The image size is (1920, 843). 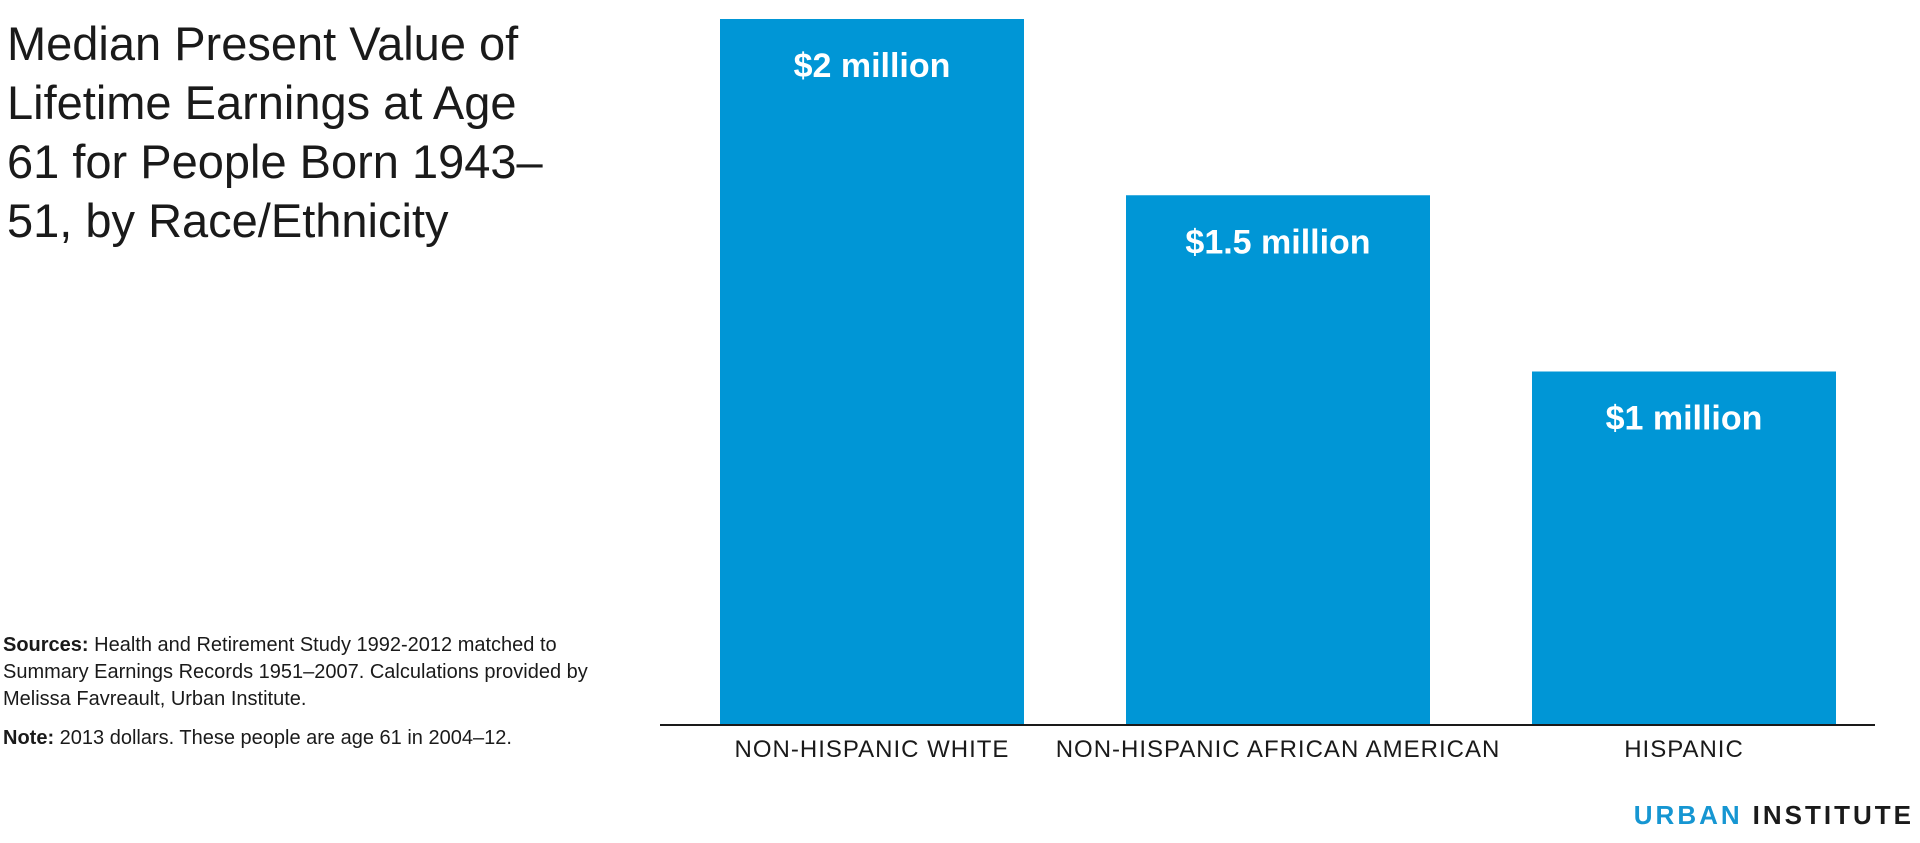 I want to click on logo-word-urban: URBAN, so click(x=1688, y=815).